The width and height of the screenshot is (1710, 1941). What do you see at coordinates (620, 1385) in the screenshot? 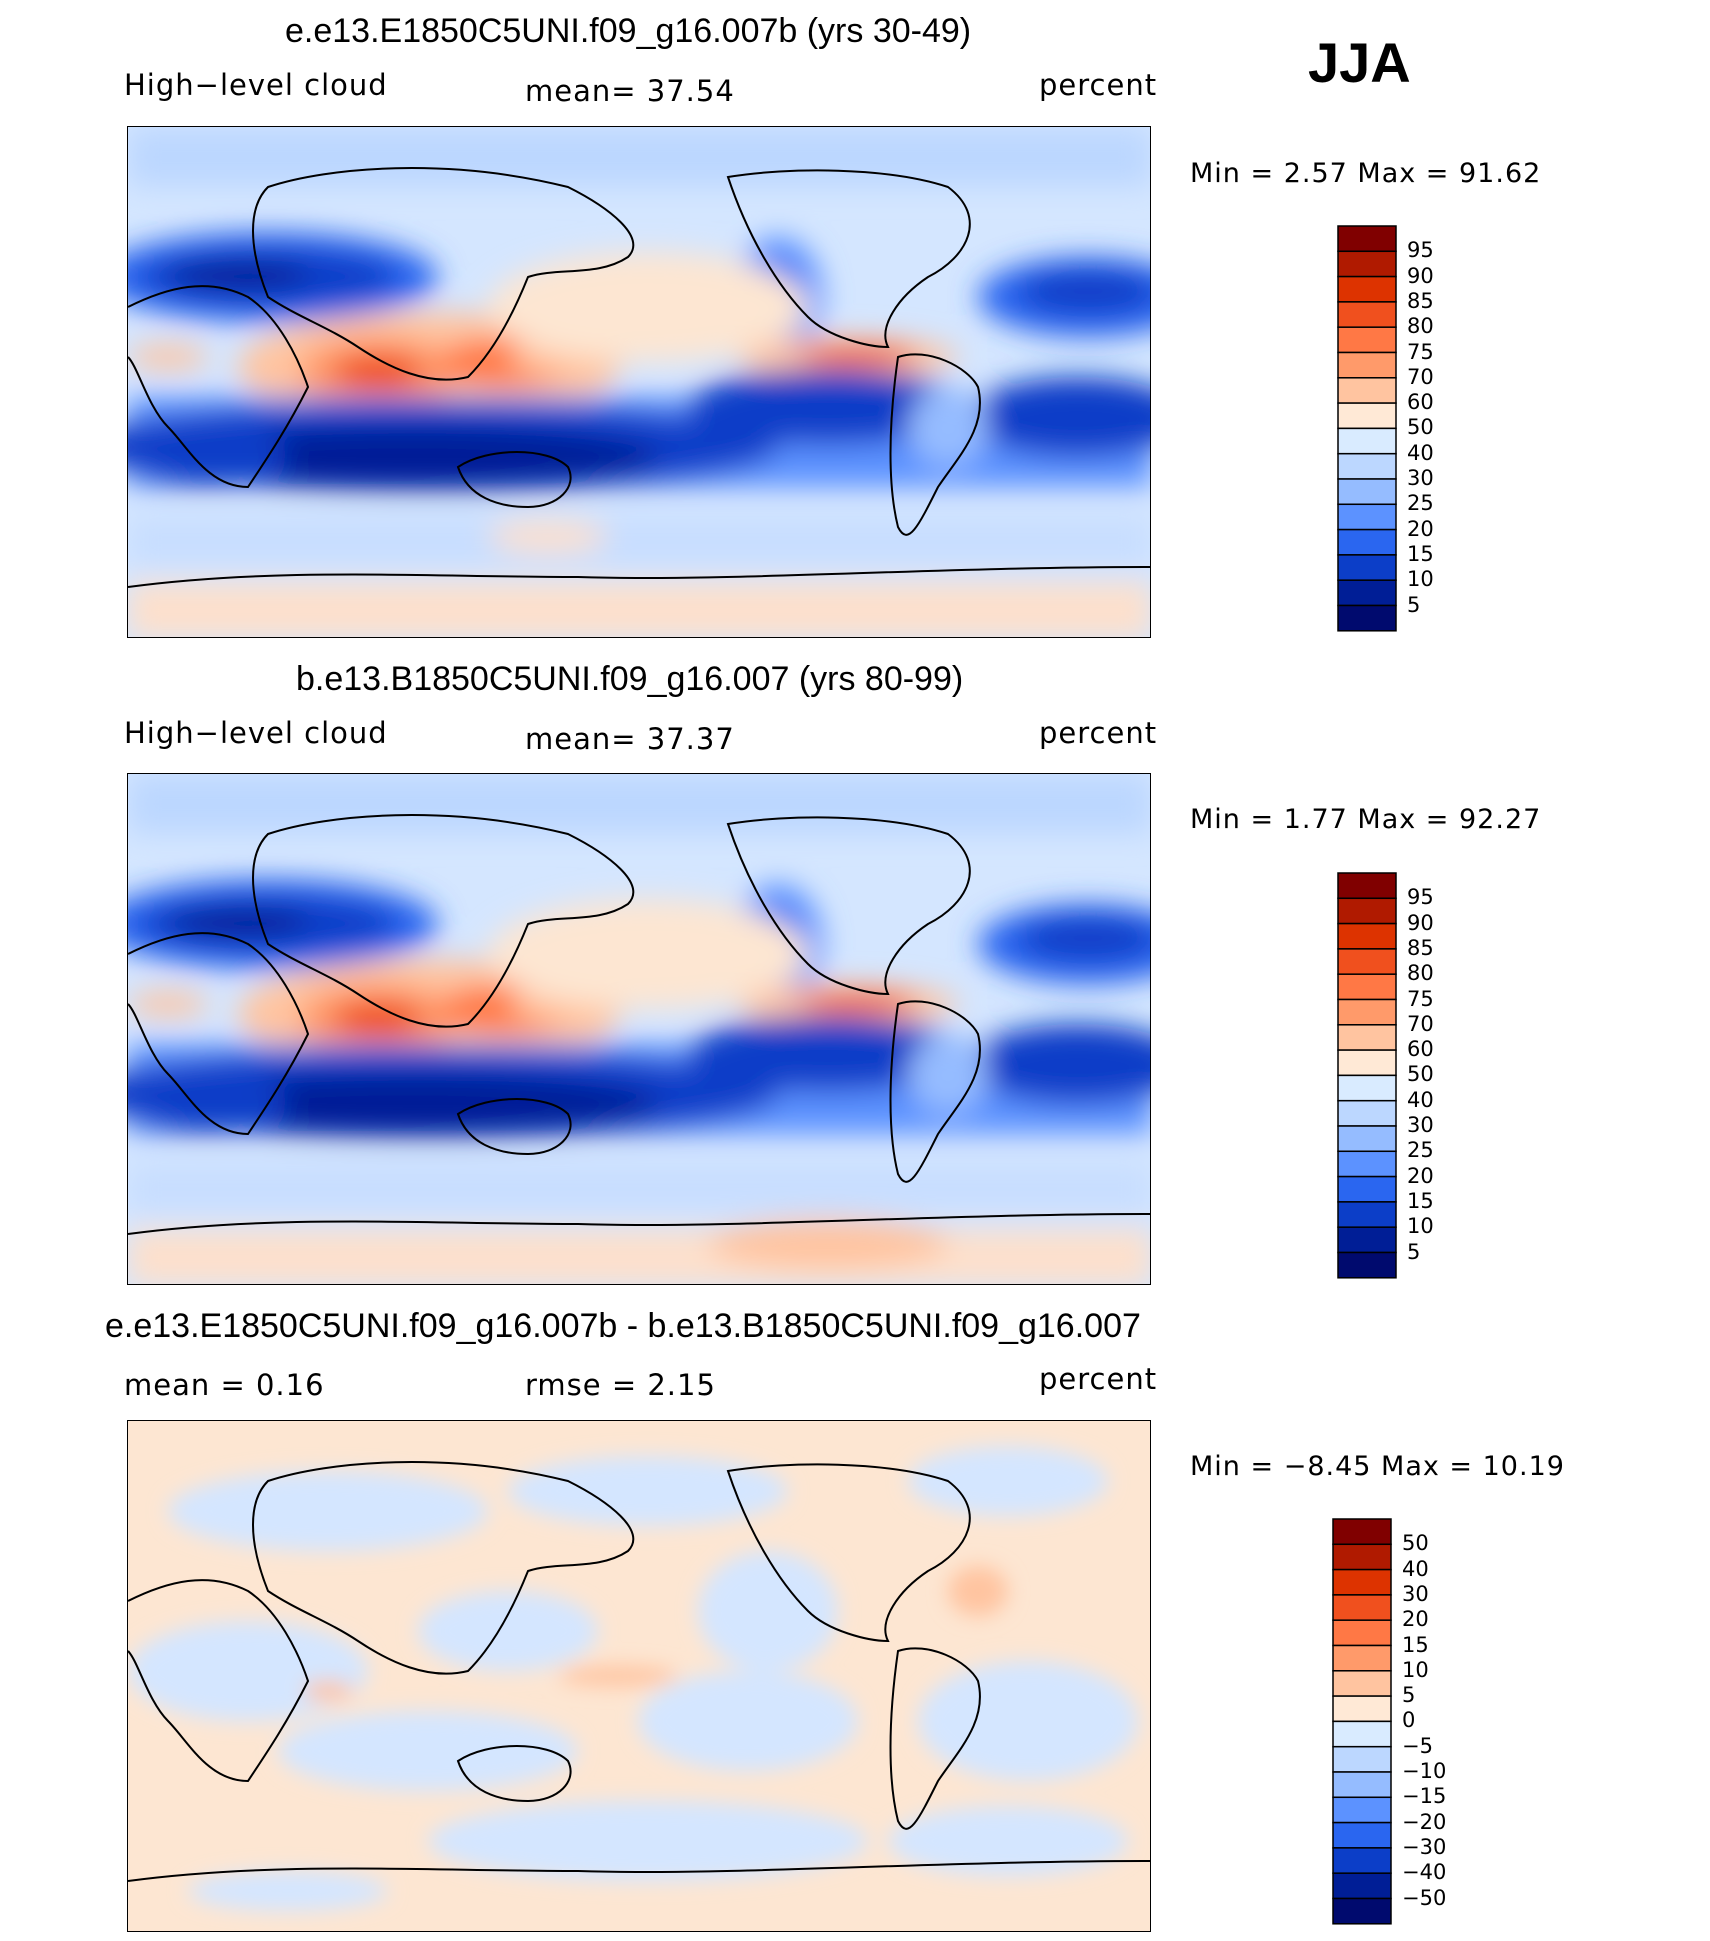
I see `rmse-label-diff: rmse = 2.15` at bounding box center [620, 1385].